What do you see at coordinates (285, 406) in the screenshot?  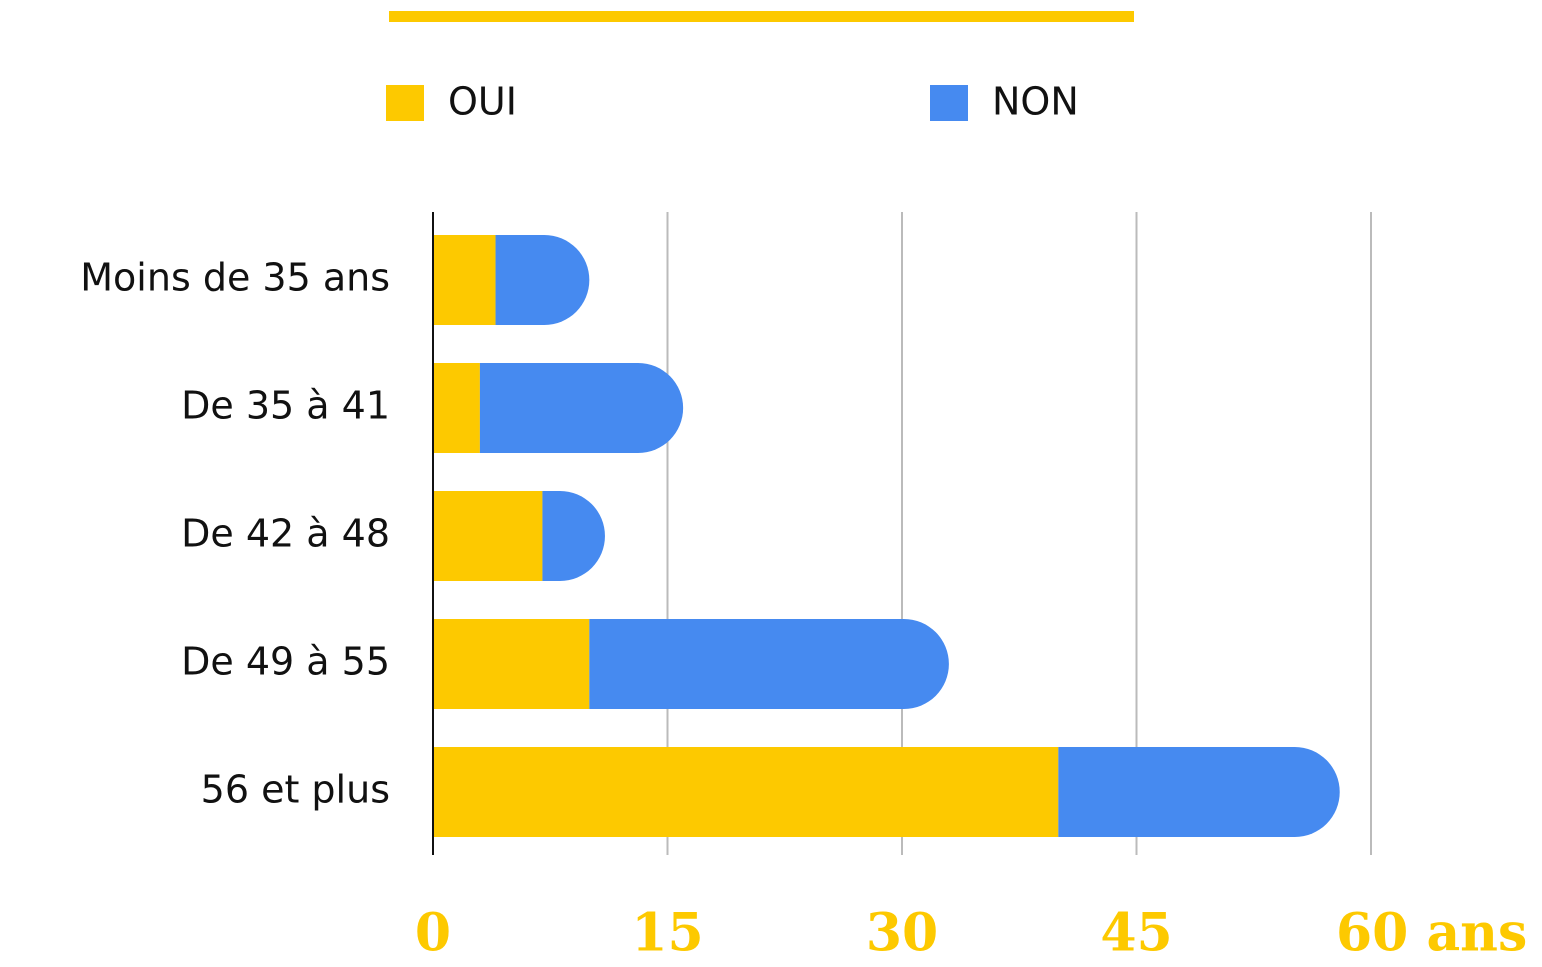 I see `y-tick-label: De 35 à 41` at bounding box center [285, 406].